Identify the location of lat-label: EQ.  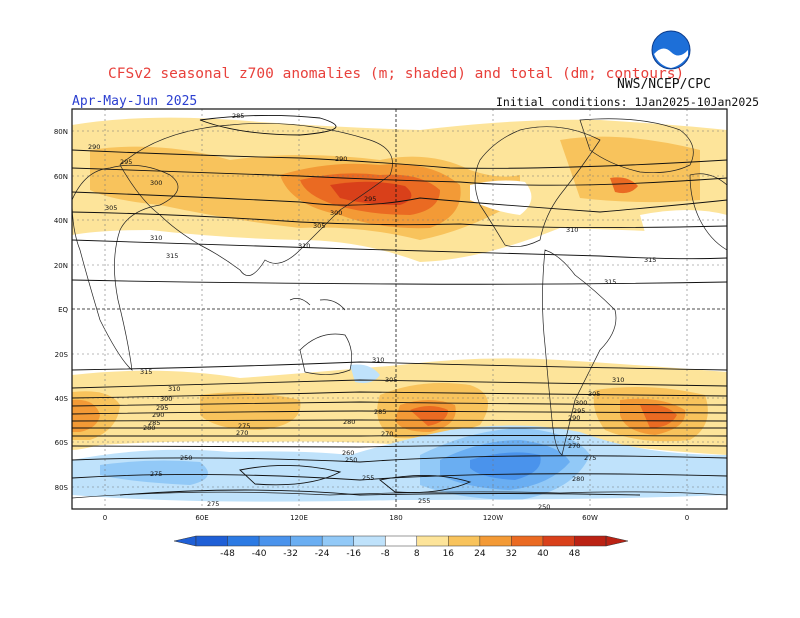
(63, 310).